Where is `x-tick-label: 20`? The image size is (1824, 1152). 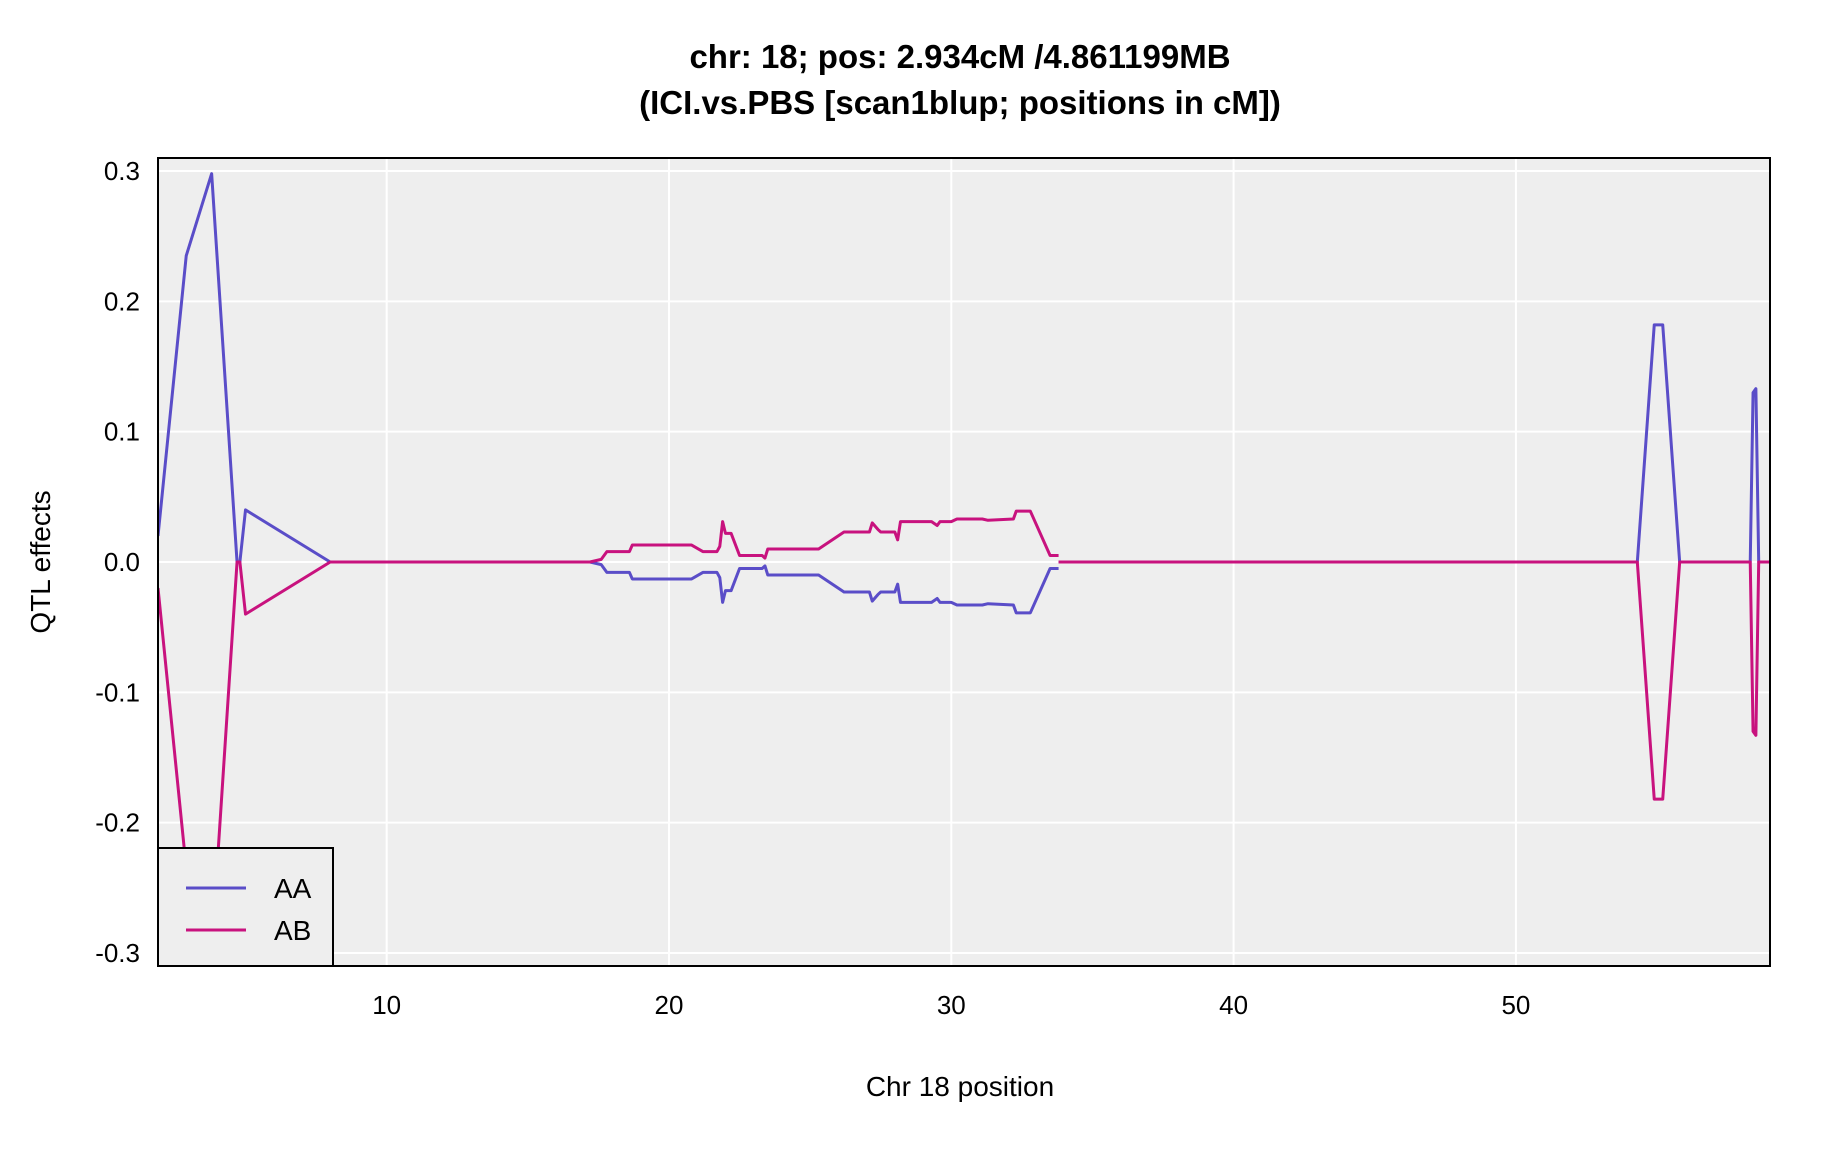
x-tick-label: 20 is located at coordinates (669, 1005).